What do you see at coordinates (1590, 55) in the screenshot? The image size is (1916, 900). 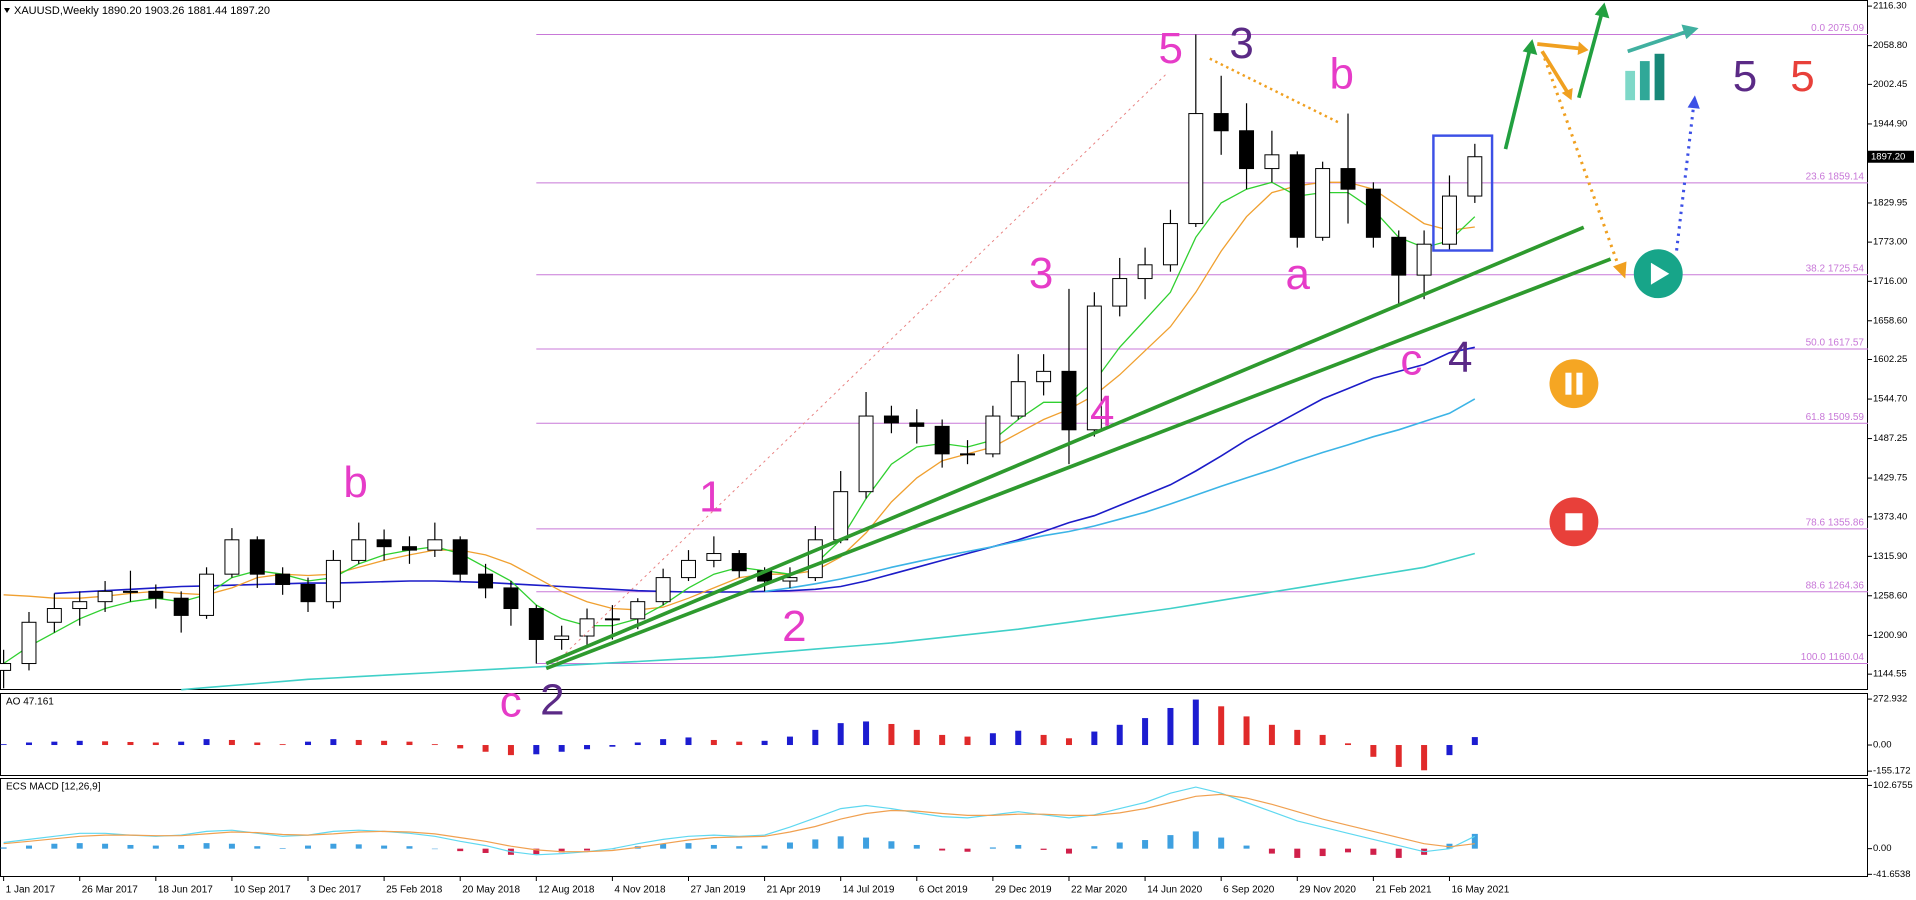 I see `arrow` at bounding box center [1590, 55].